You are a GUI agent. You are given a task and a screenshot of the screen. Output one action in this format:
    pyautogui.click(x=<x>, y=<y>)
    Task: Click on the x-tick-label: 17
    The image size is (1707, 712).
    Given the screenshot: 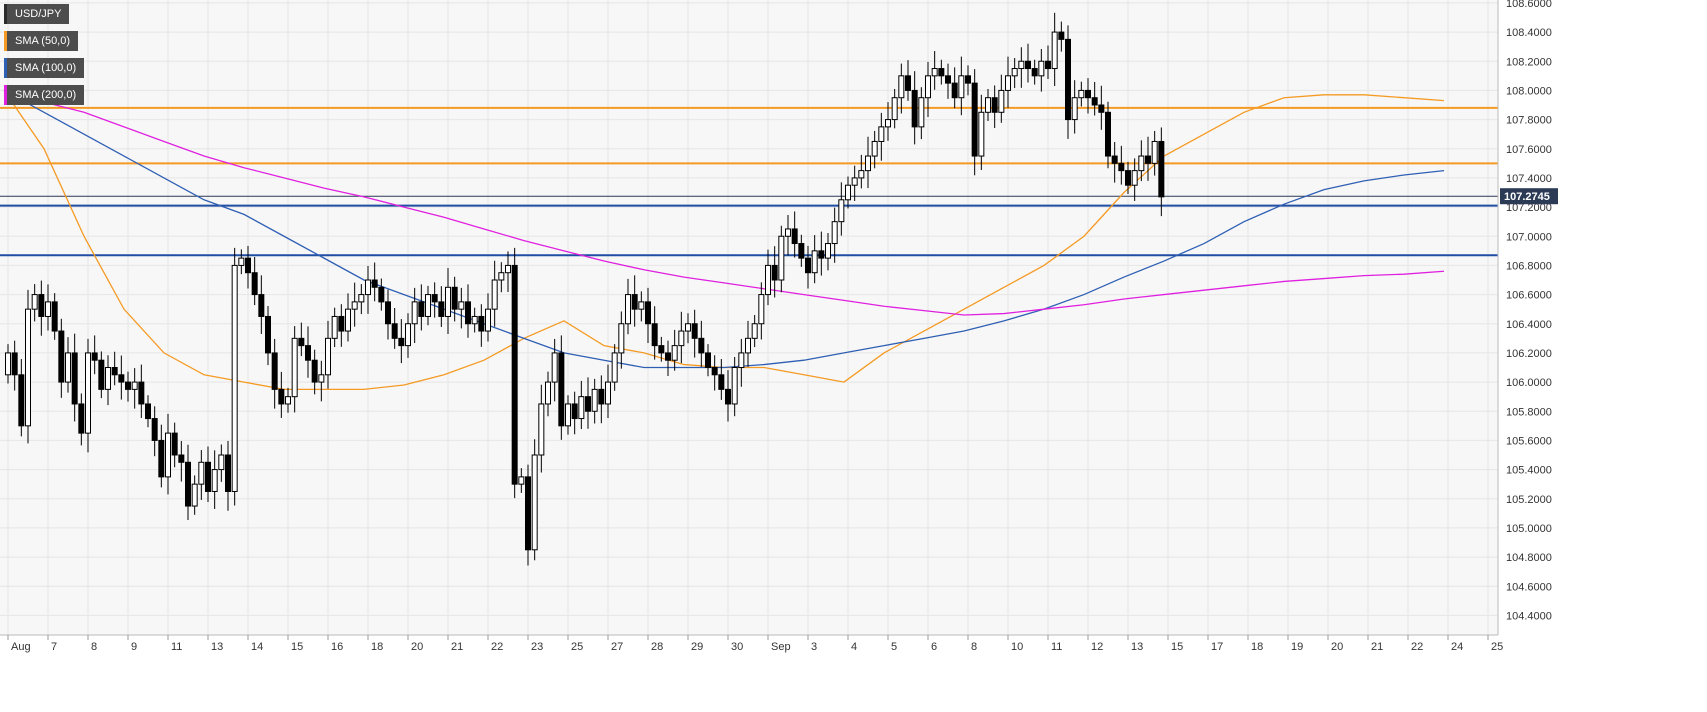 What is the action you would take?
    pyautogui.click(x=1217, y=647)
    